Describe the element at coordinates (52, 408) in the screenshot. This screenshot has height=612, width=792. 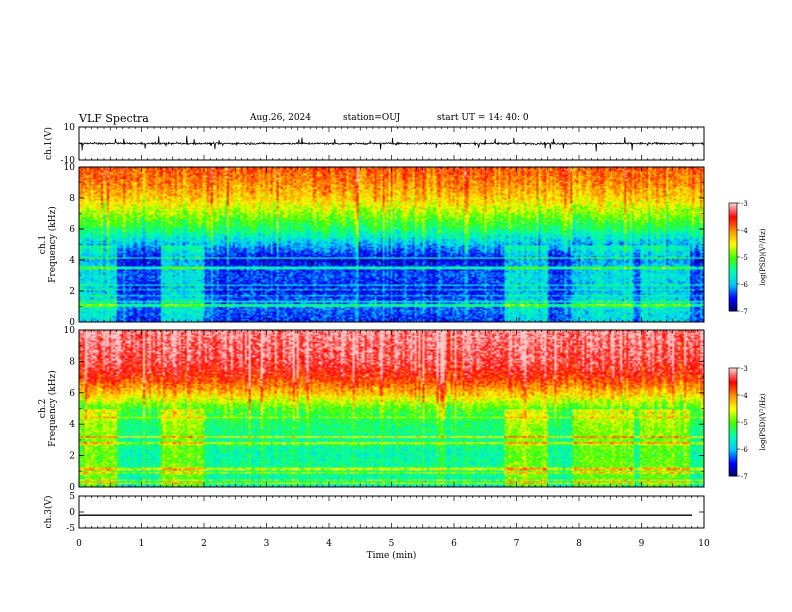
I see `ch2-frequency-label: Frequency (kHz)` at that location.